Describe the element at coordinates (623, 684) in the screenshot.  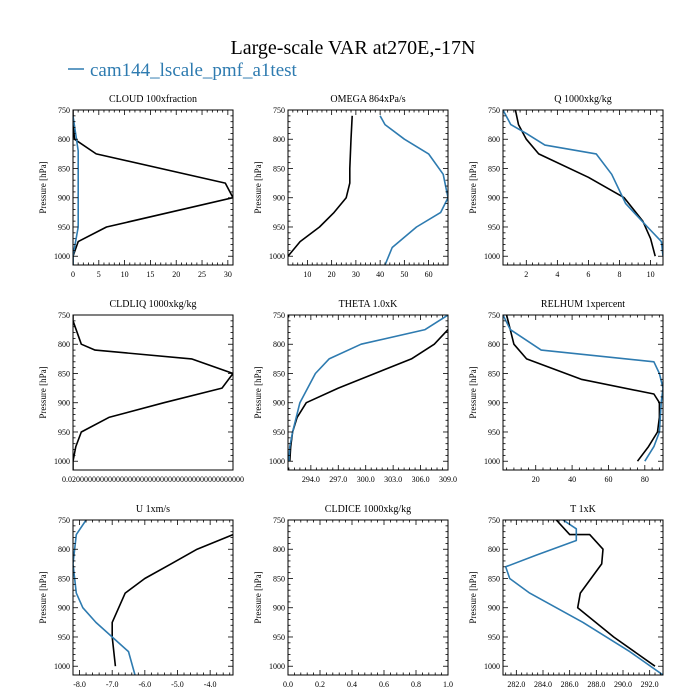
I see `x-tick-label: 290.0` at that location.